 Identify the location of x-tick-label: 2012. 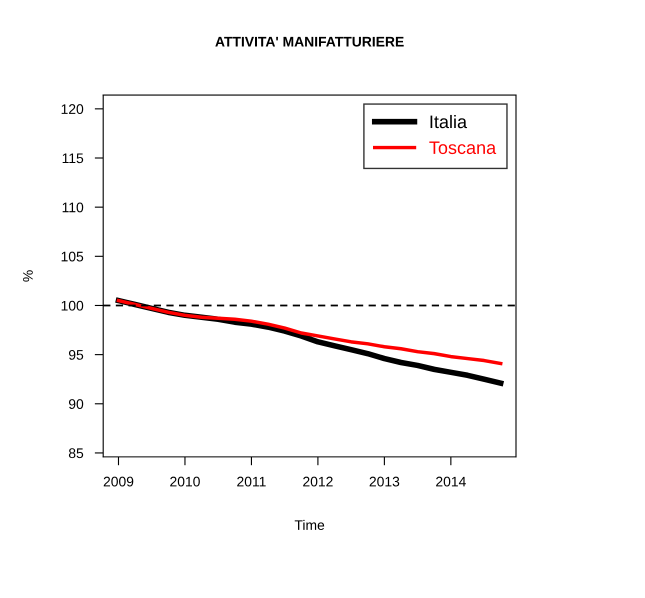
(318, 481).